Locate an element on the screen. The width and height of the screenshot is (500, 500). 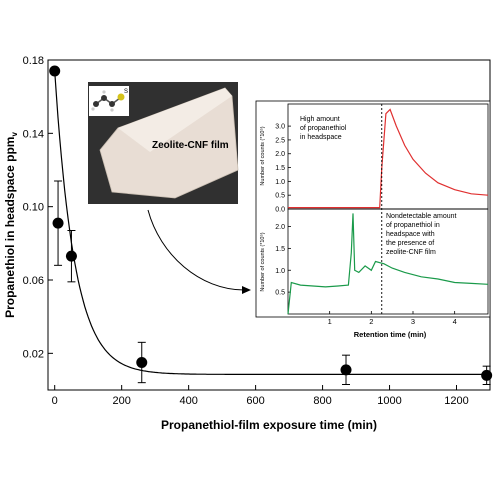
inset-axis-ticks: 0.0 0.5 1.0 1.5 2.0 2.5 3.0 0.5 1.0 1.5 2.0 1 2 3 4 is located at coordinates (365, 225).